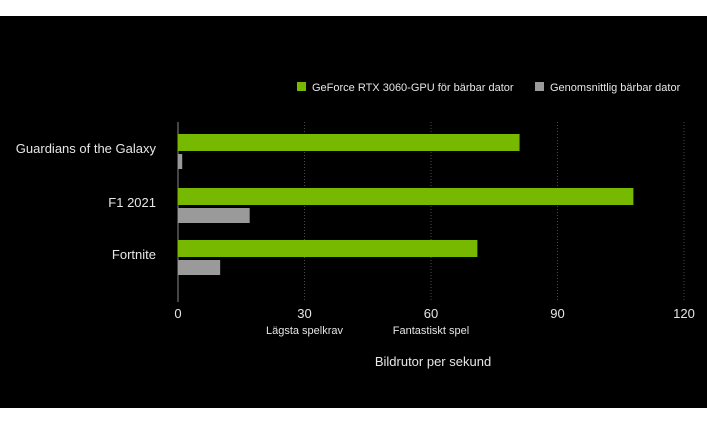  What do you see at coordinates (132, 202) in the screenshot?
I see `category-label-1: F1 2021` at bounding box center [132, 202].